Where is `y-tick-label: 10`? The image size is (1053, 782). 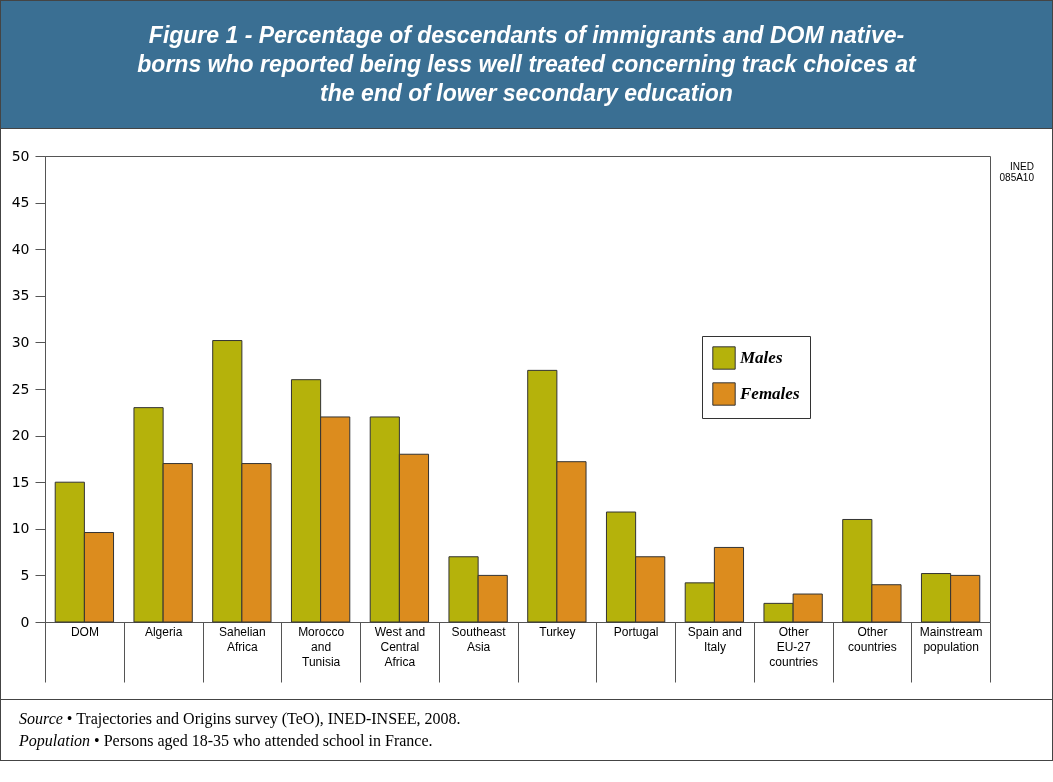 y-tick-label: 10 is located at coordinates (20, 528).